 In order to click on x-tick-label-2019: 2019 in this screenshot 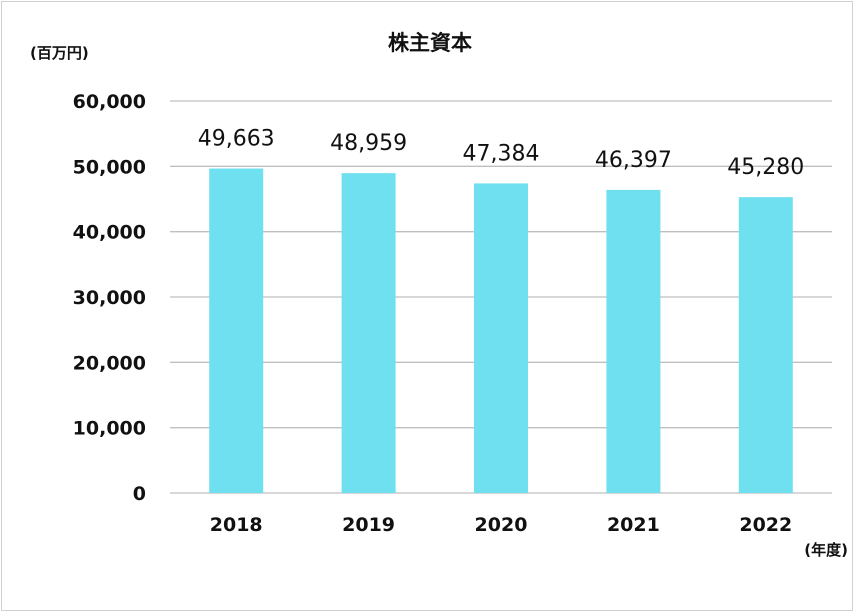, I will do `click(368, 525)`.